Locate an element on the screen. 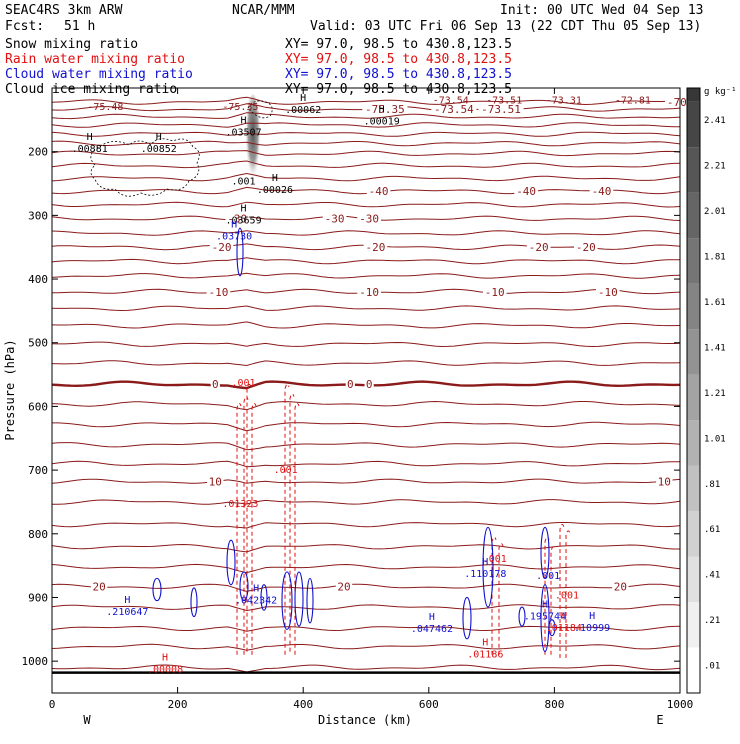  maximum-value: .110178 is located at coordinates (485, 574).